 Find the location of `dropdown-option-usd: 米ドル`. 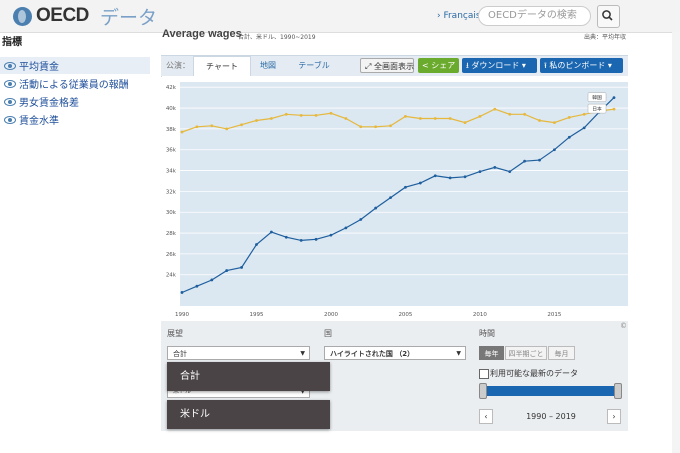

dropdown-option-usd: 米ドル is located at coordinates (248, 414).